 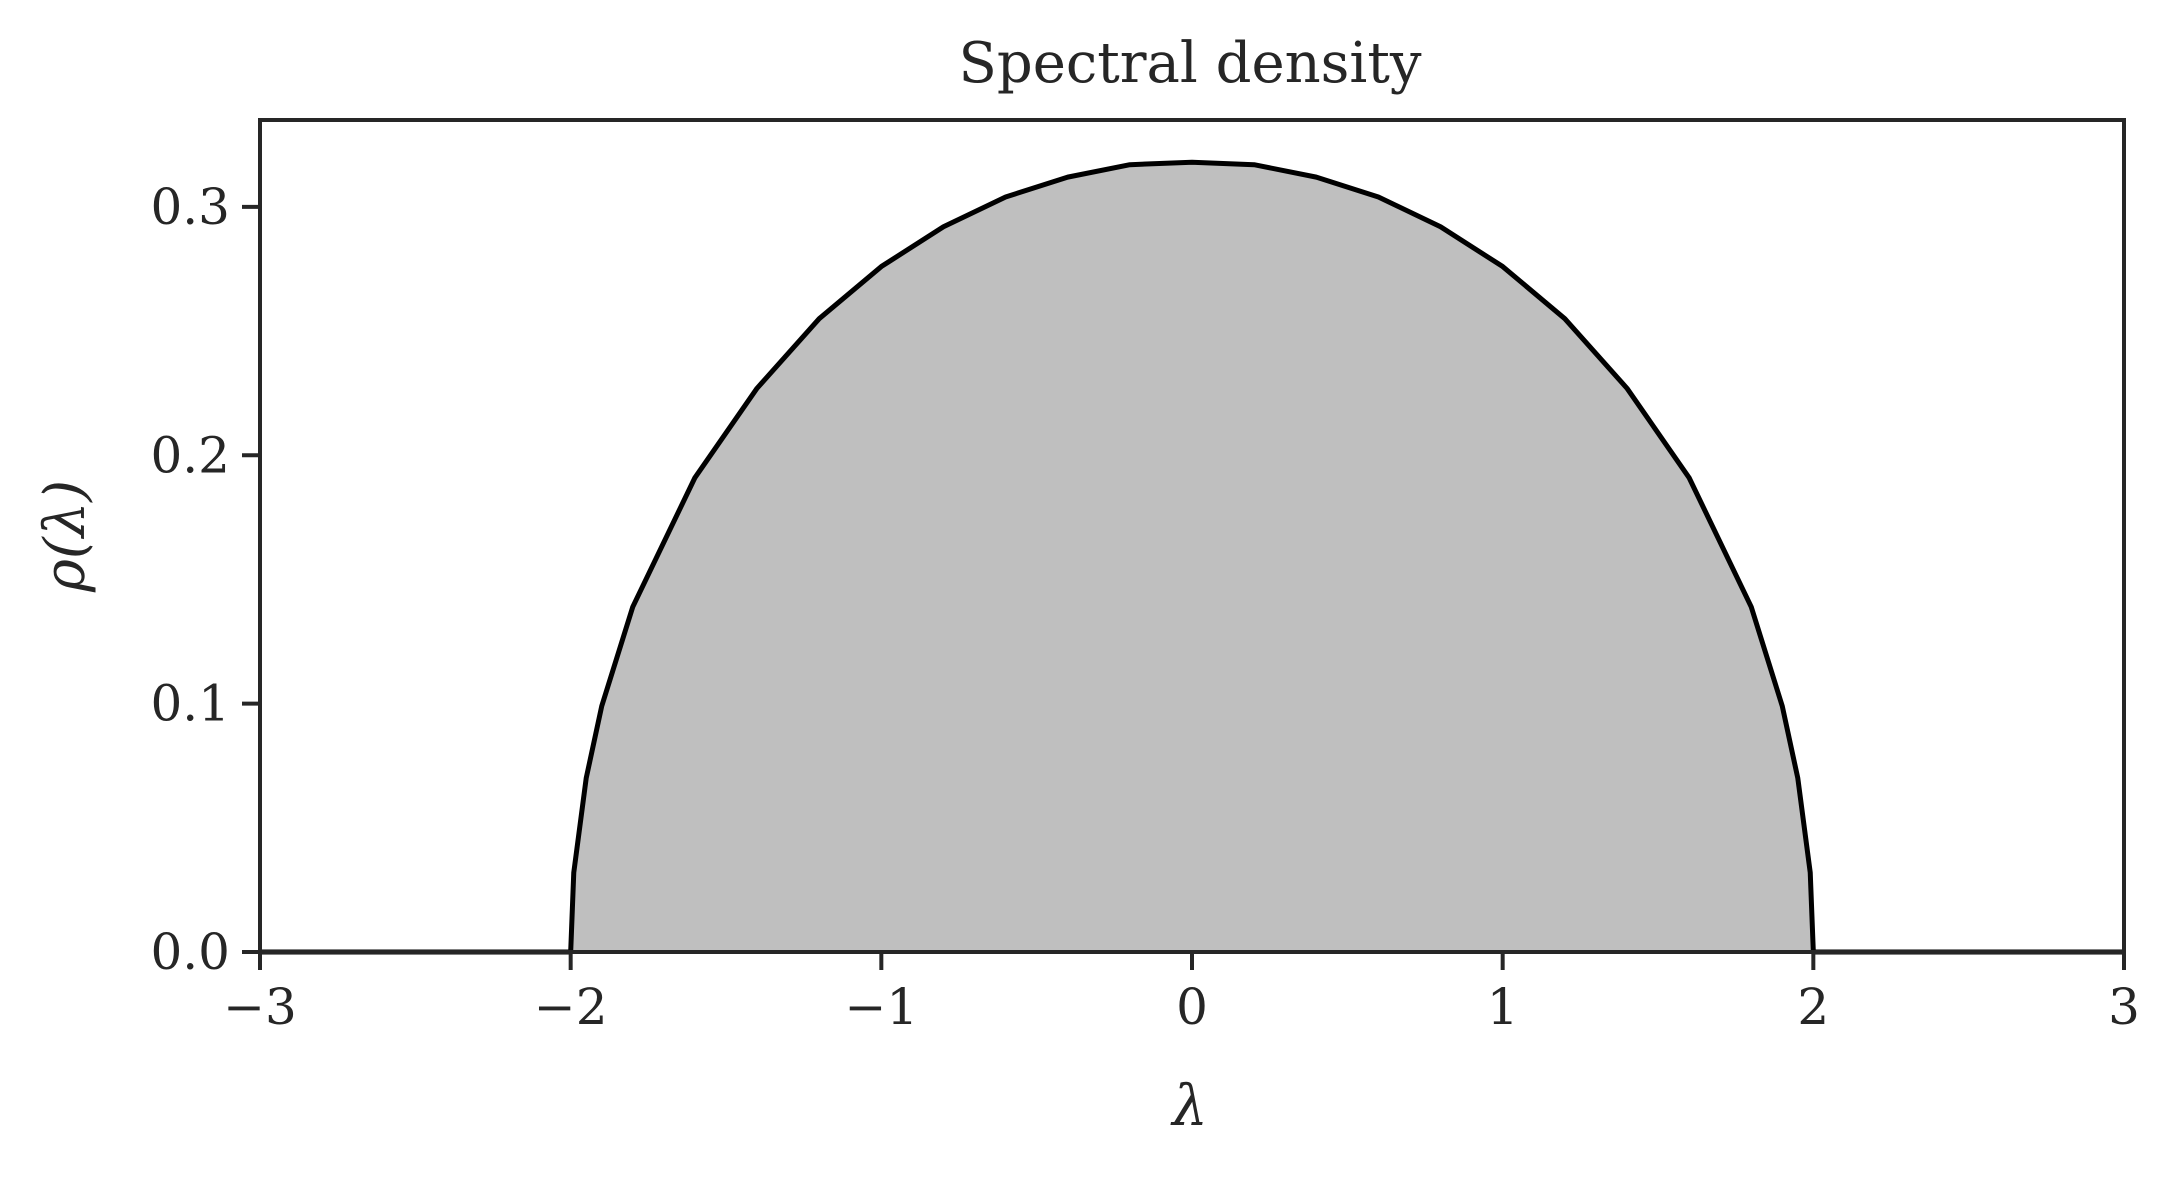 What do you see at coordinates (571, 1007) in the screenshot?
I see `x-tick-label: −2` at bounding box center [571, 1007].